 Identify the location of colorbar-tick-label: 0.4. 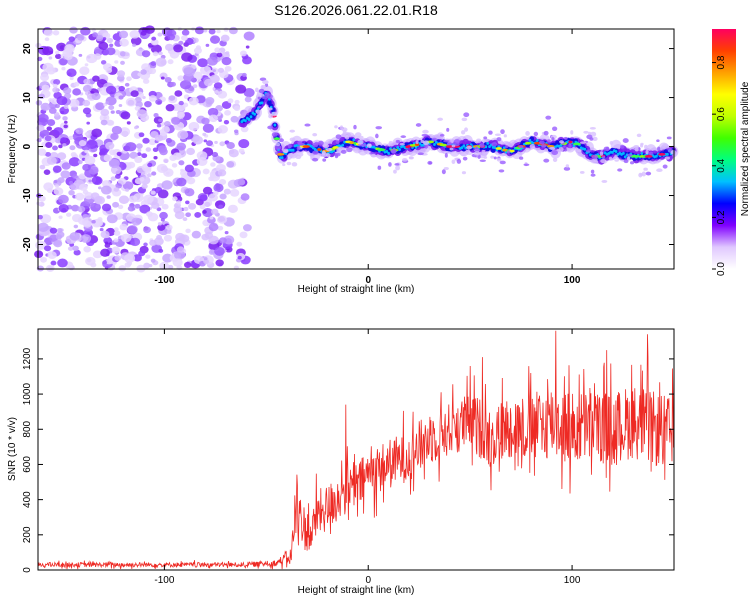
(721, 165).